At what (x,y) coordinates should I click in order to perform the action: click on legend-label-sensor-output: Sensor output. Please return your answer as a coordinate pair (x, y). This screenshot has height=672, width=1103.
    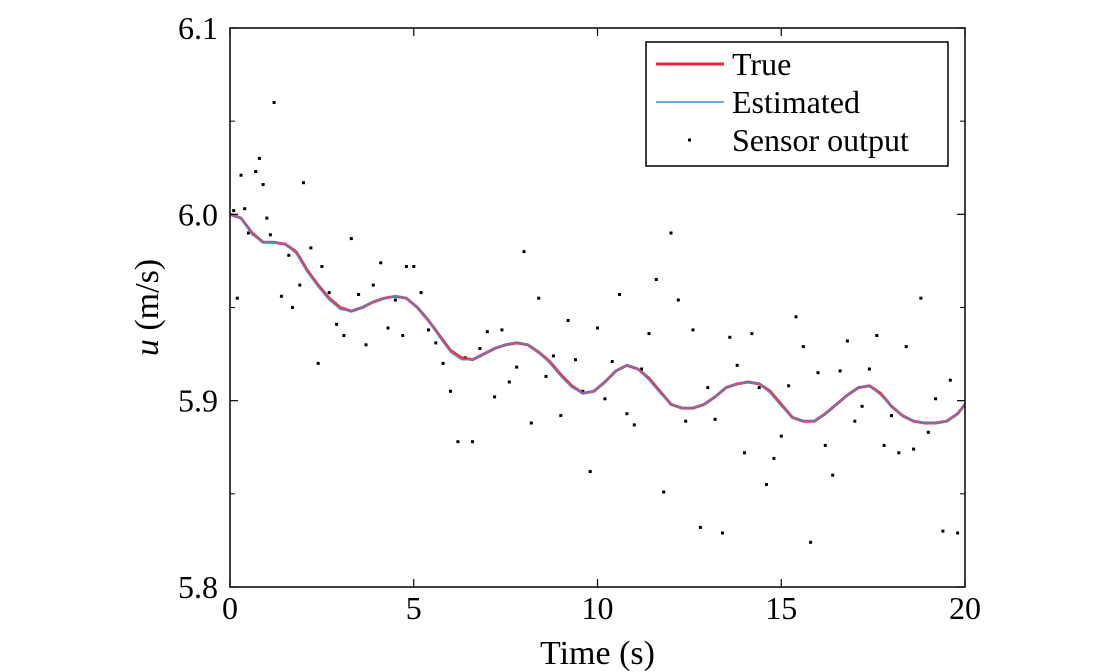
    Looking at the image, I should click on (820, 140).